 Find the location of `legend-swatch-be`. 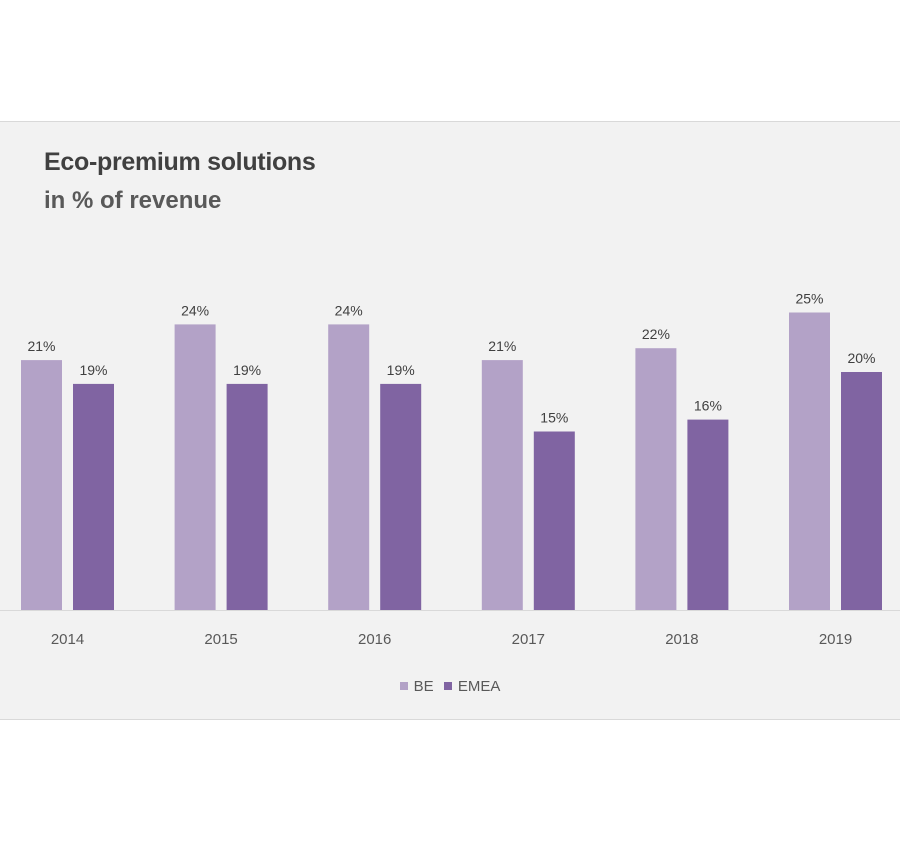

legend-swatch-be is located at coordinates (403, 686).